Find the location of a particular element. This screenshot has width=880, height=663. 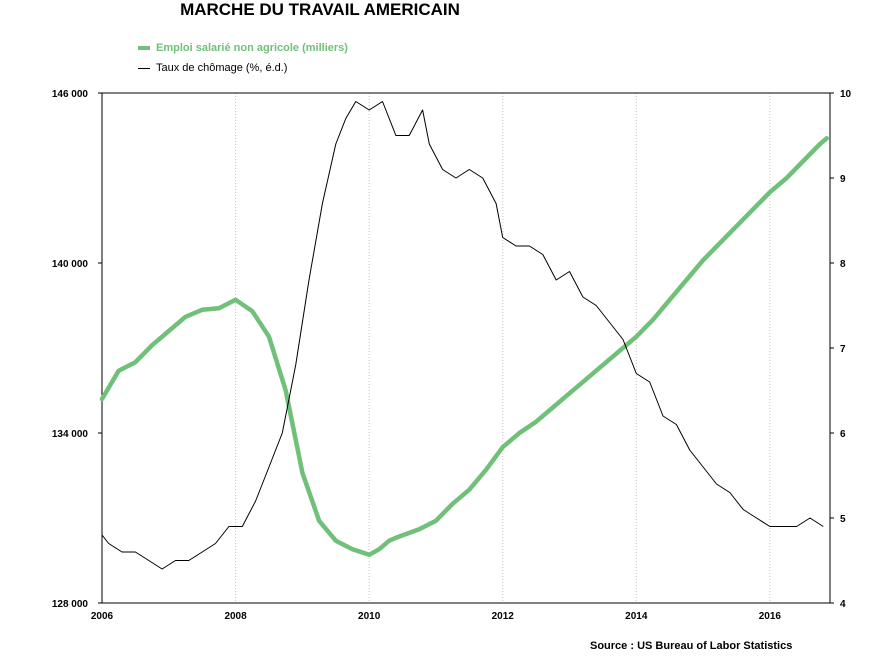

chart-title: MARCHE DU TRAVAIL AMERICAIN is located at coordinates (320, 9).